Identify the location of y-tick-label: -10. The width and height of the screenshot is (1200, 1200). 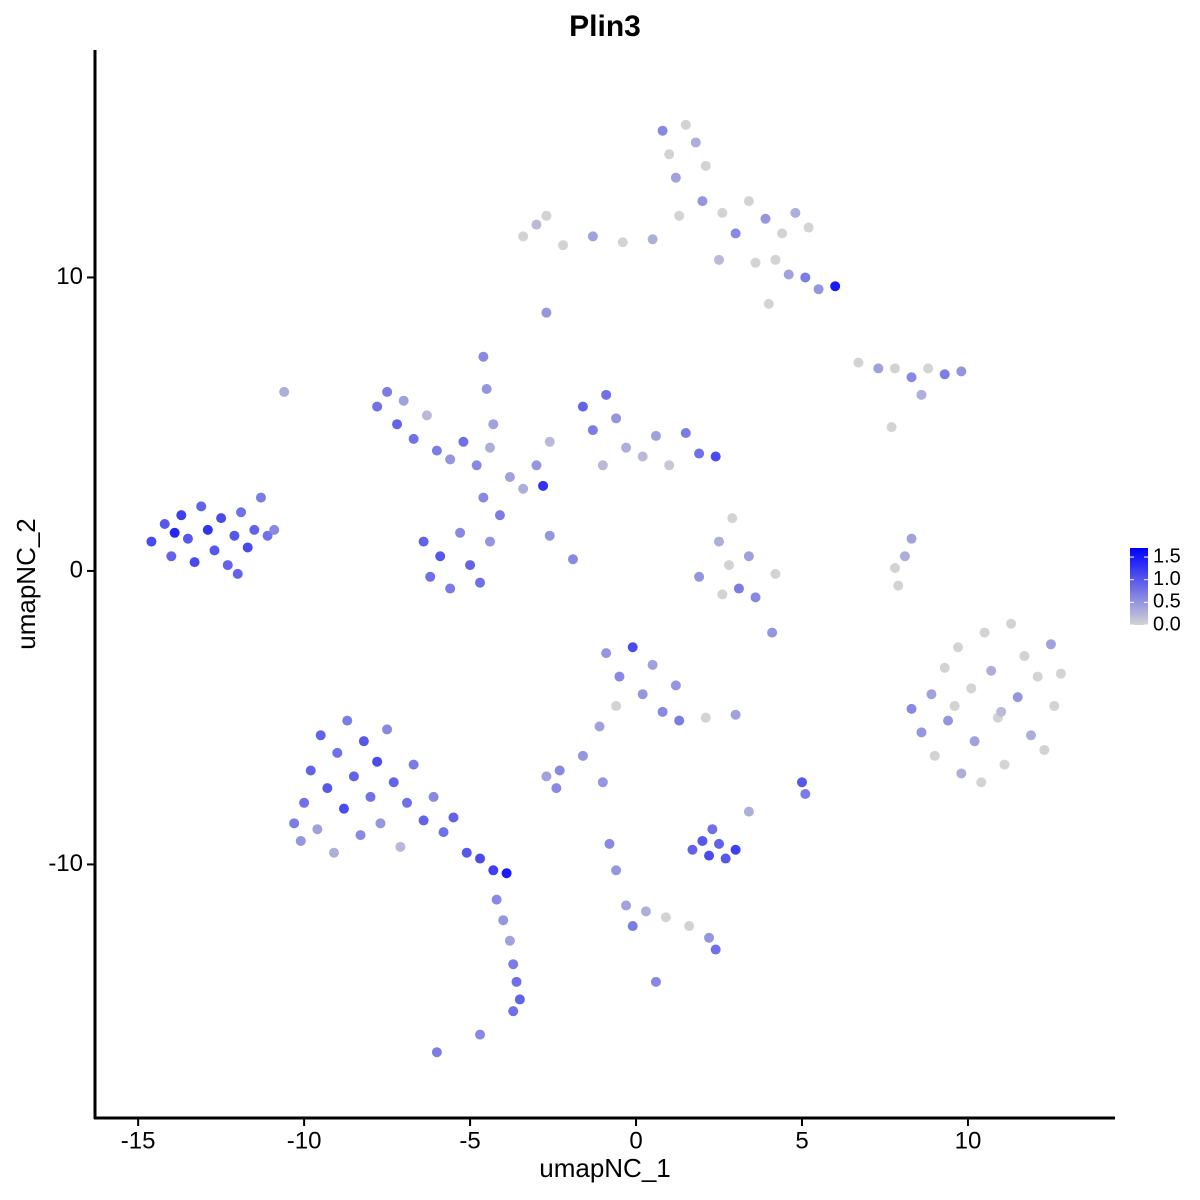
(65, 863).